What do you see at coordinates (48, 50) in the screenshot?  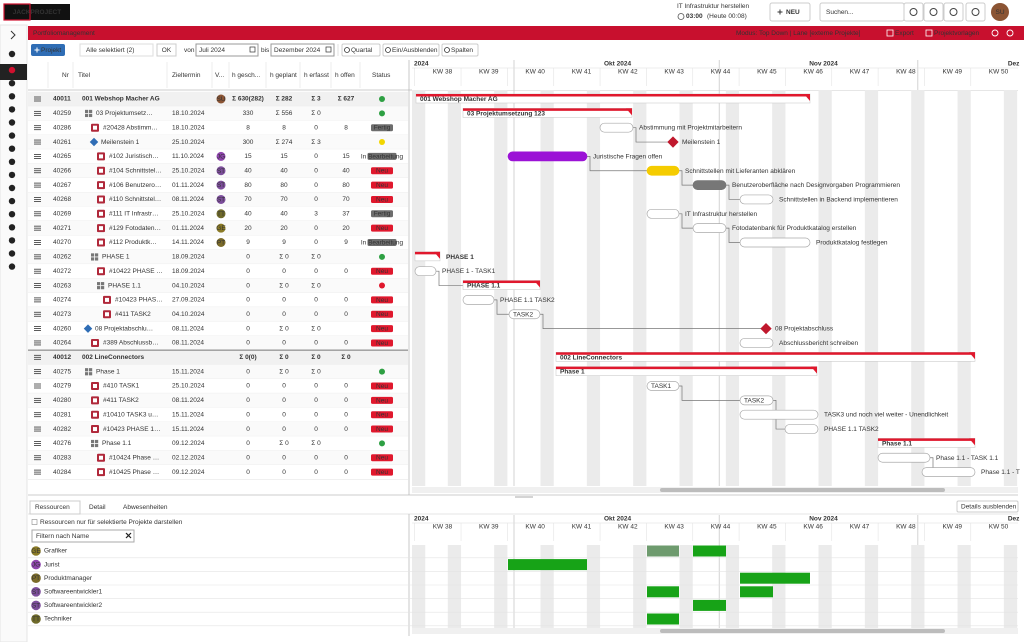 I see `add-project` at bounding box center [48, 50].